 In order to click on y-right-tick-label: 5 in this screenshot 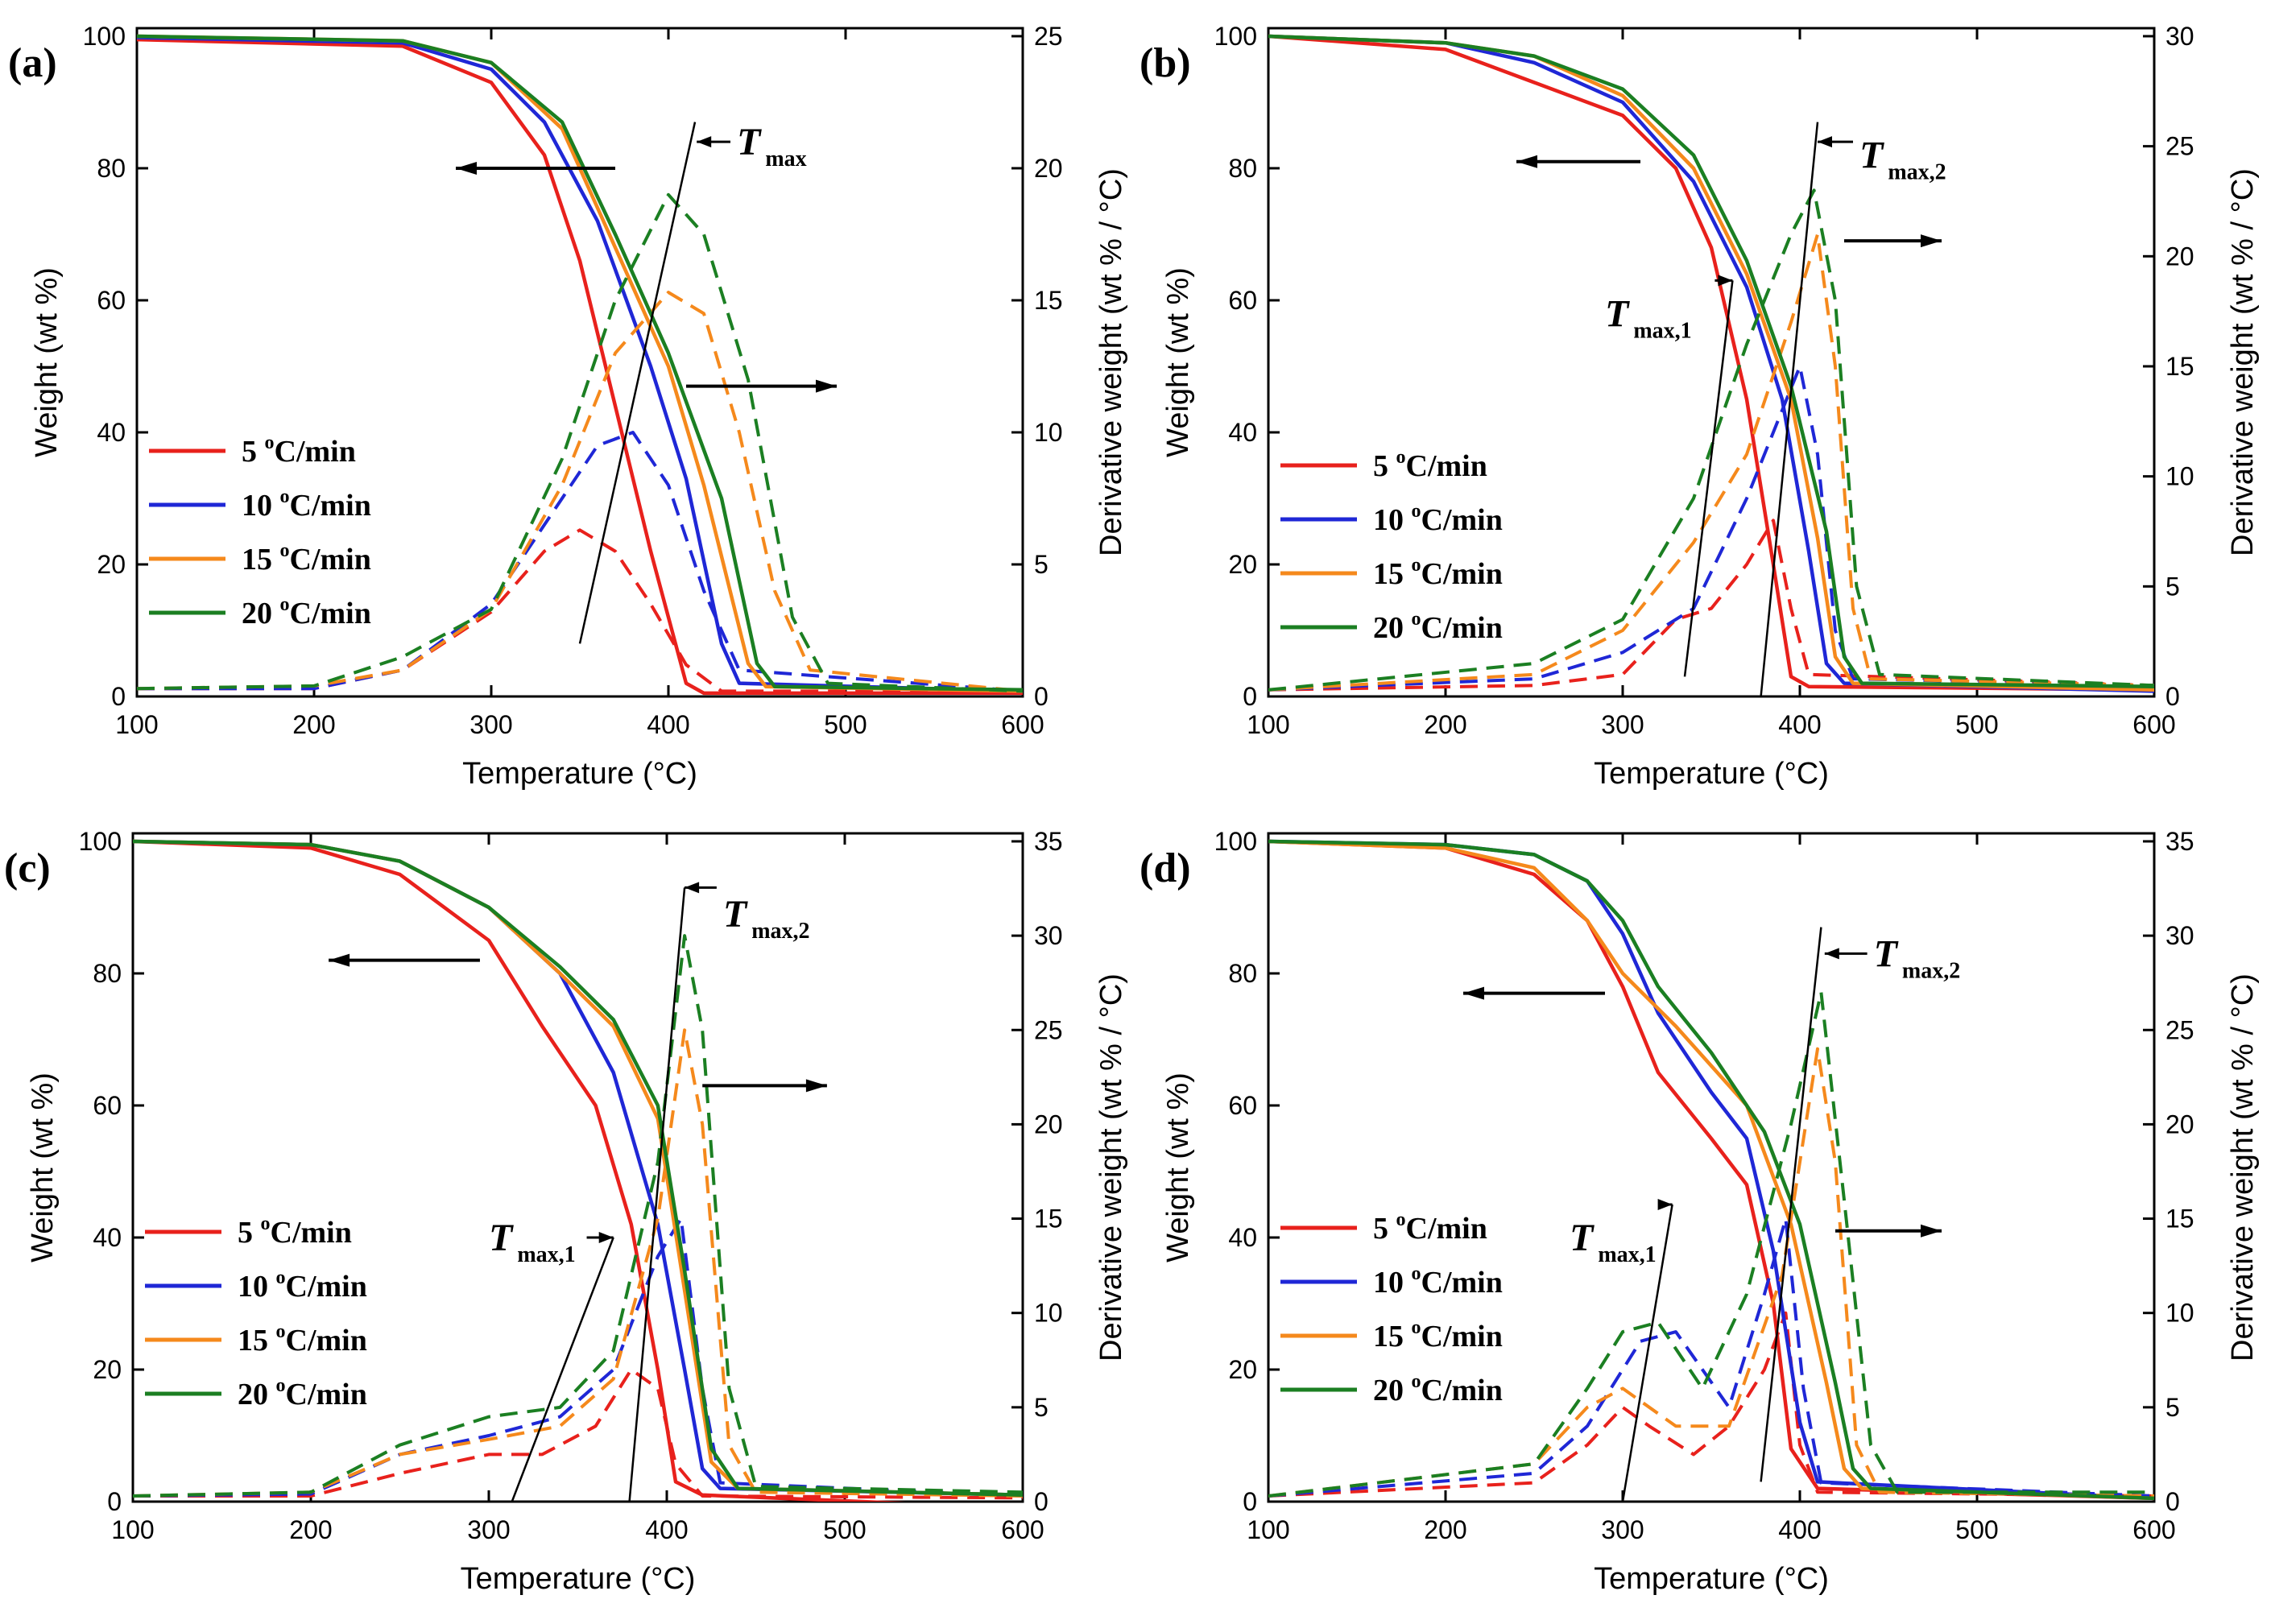, I will do `click(1041, 1407)`.